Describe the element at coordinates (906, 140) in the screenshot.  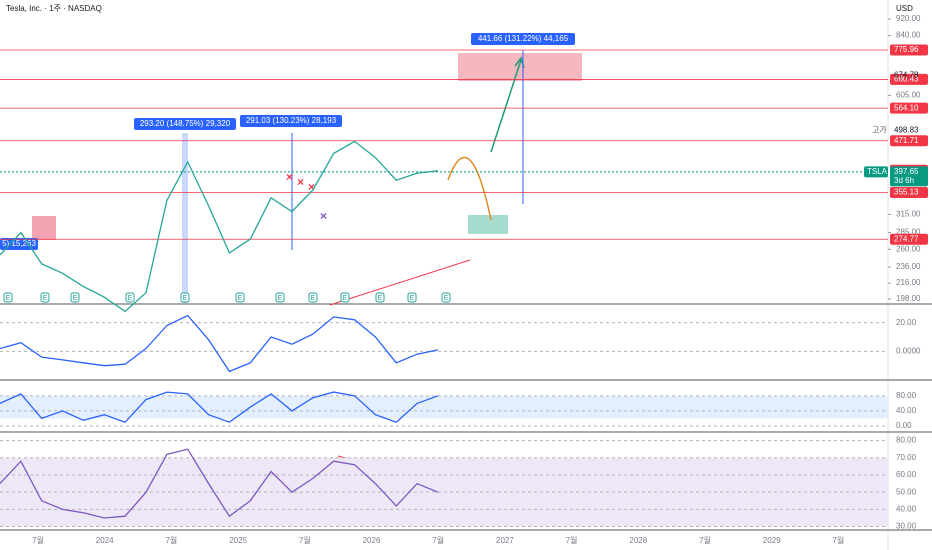
I see `price-tag-label: 471.71` at that location.